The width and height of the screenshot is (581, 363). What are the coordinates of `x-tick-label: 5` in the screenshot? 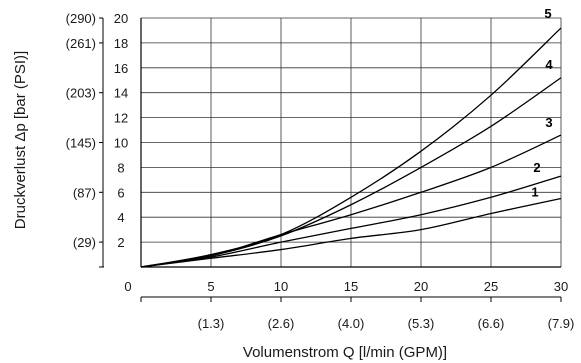 It's located at (210, 286).